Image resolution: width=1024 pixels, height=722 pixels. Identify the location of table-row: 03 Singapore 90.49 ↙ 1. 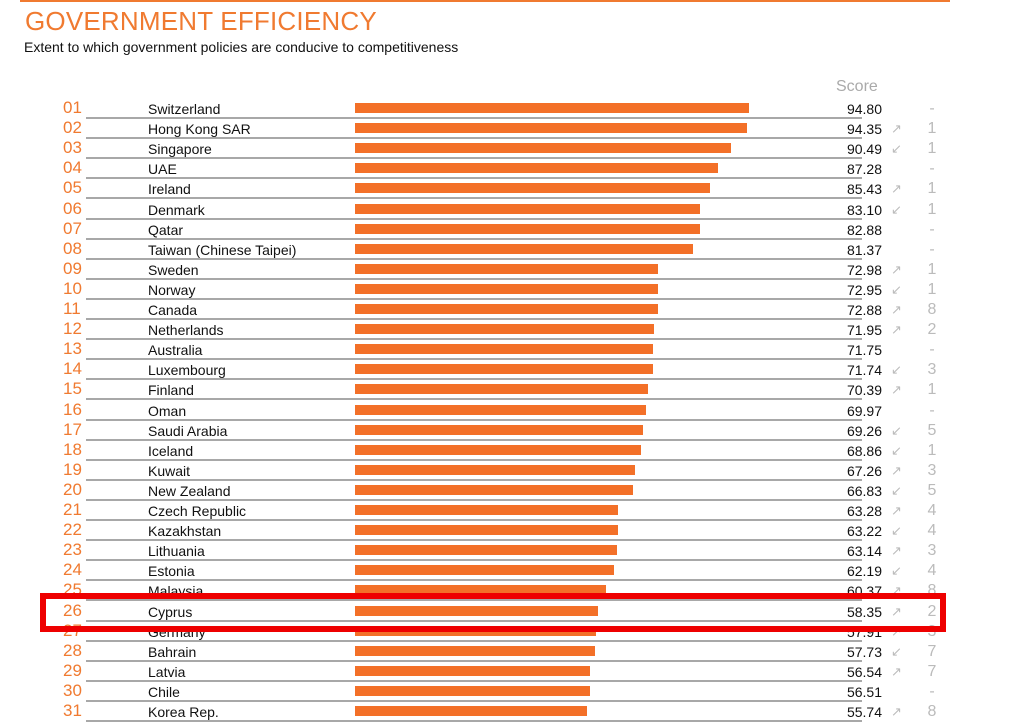
(512, 149).